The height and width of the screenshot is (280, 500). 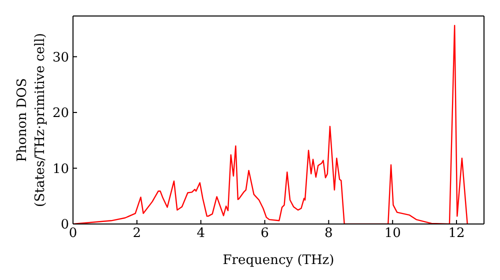 I want to click on x-tick-label: 8, so click(x=328, y=234).